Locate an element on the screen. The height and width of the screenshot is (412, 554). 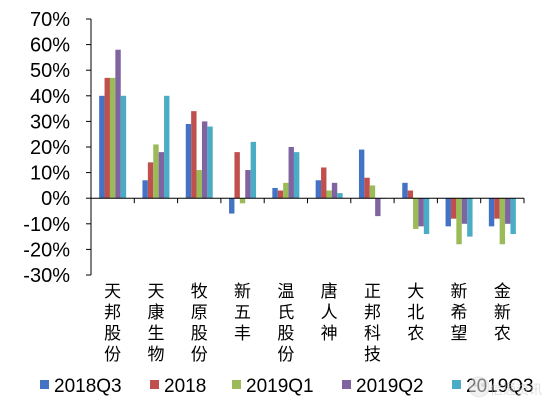
legend-swatch-2019Q2 is located at coordinates (346, 384).